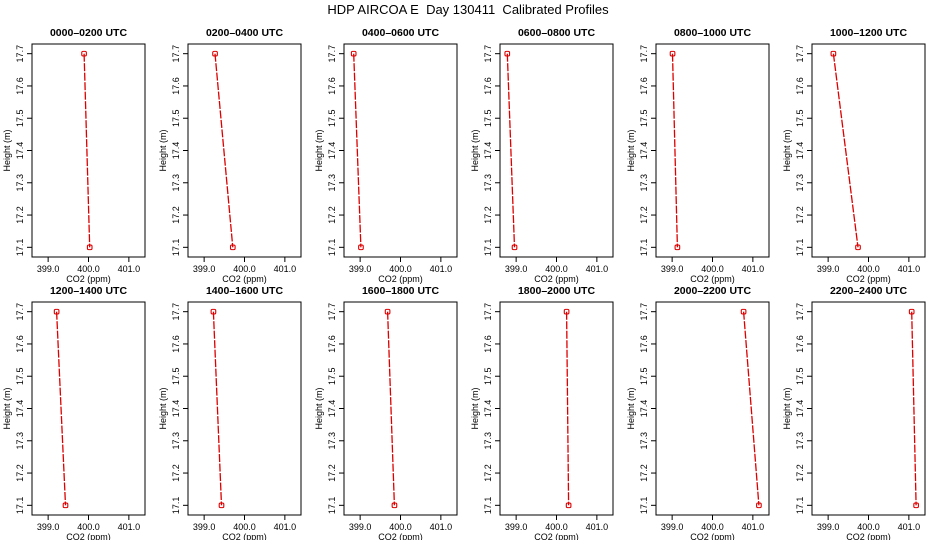 The height and width of the screenshot is (540, 936). Describe the element at coordinates (556, 291) in the screenshot. I see `panel-title: 1800–2000 UTC` at that location.